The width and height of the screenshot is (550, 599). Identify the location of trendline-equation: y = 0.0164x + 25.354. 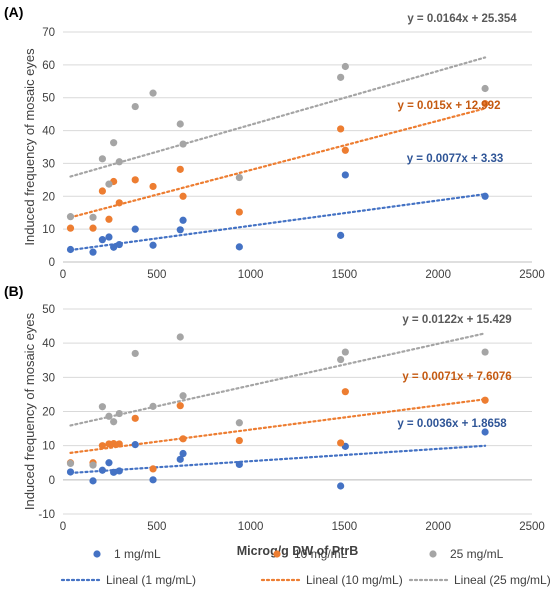
(462, 19).